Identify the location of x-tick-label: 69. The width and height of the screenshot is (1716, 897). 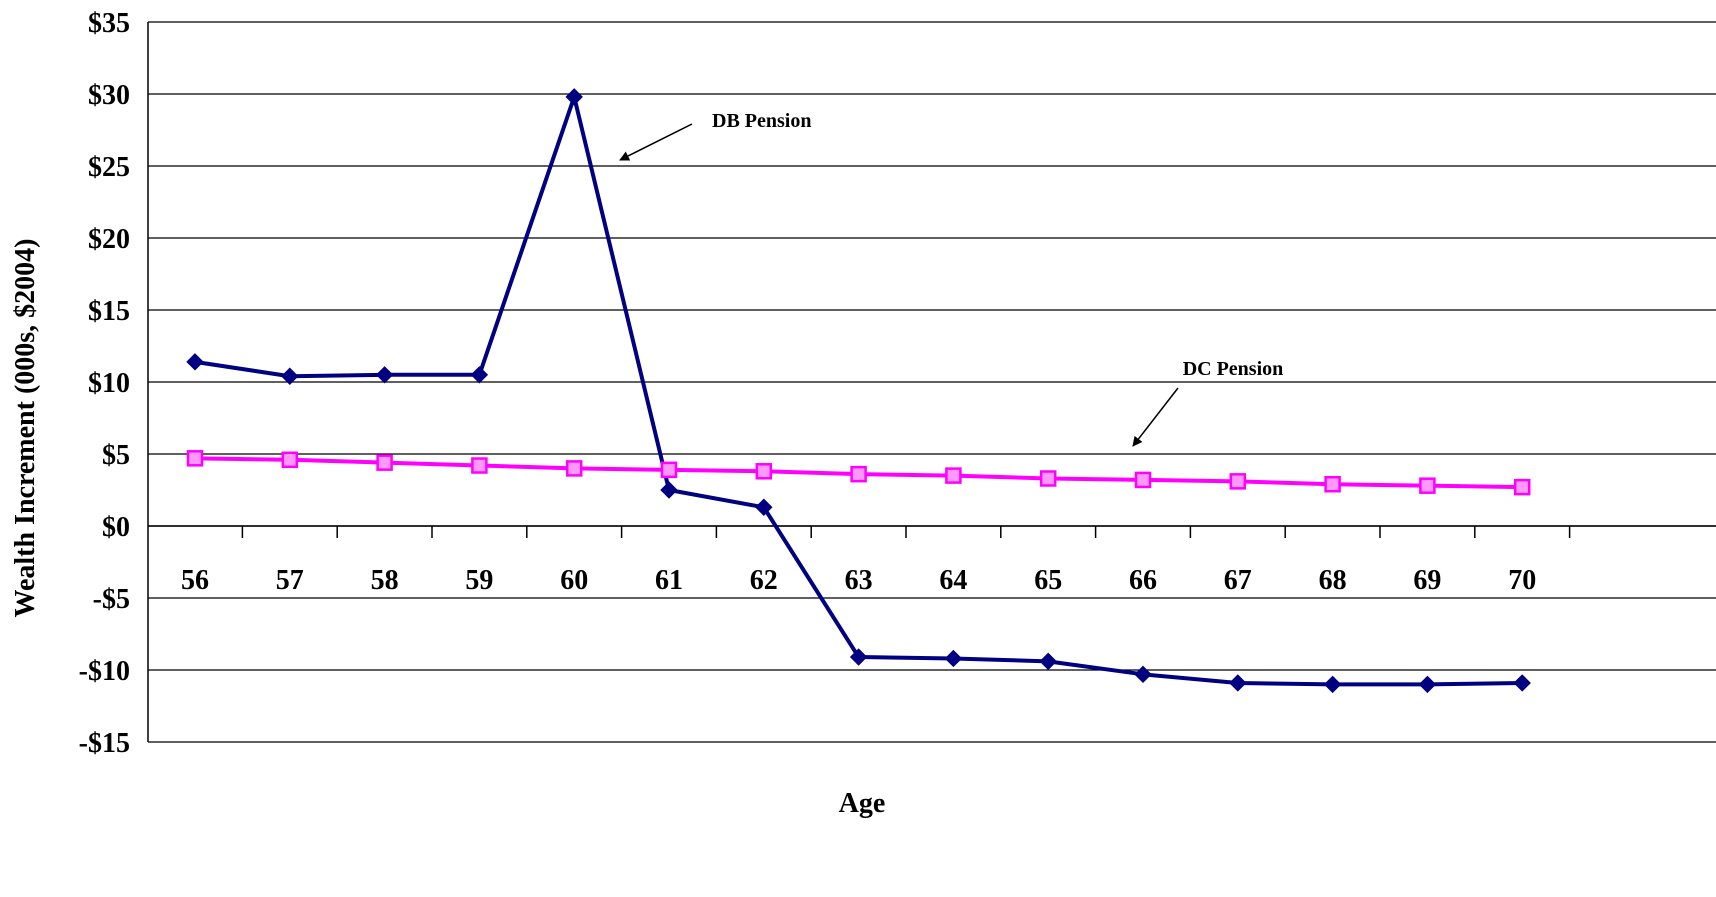
(1427, 580).